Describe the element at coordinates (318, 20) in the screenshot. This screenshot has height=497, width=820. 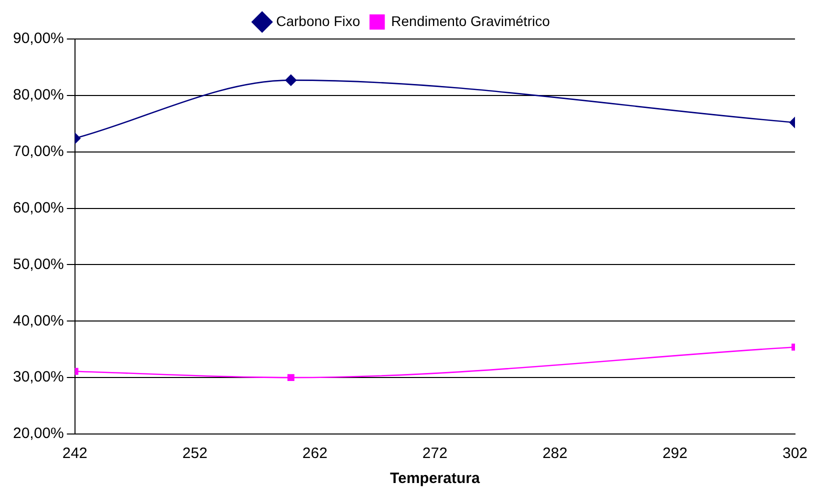
I see `legend-label: Carbono Fixo` at that location.